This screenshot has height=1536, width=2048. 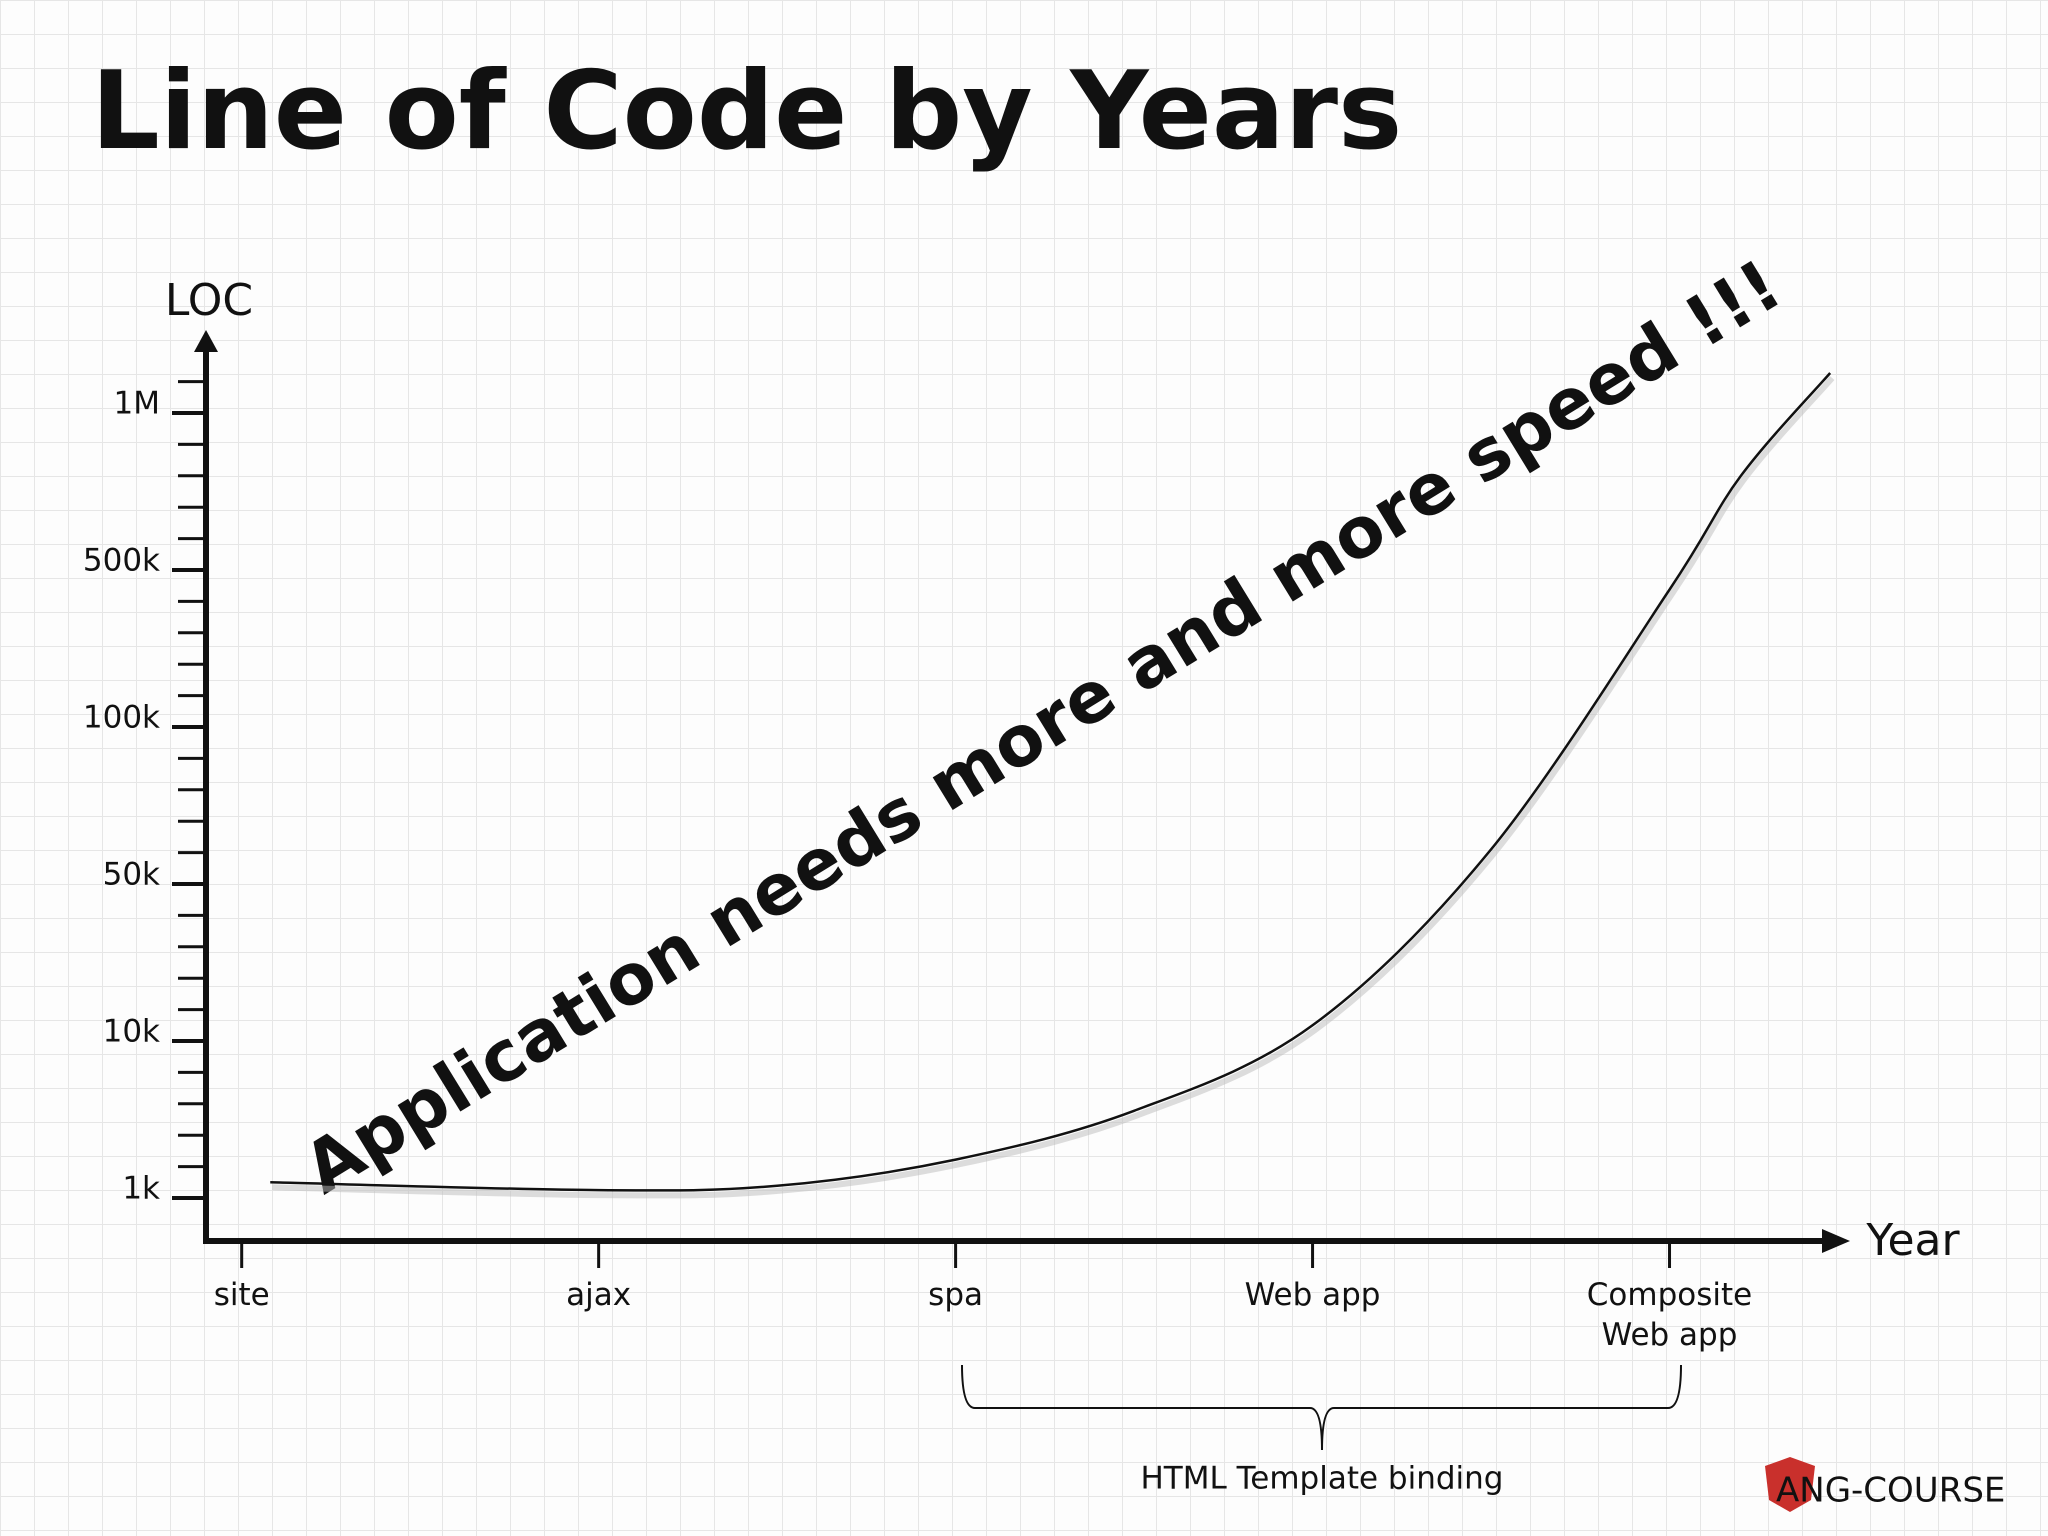 What do you see at coordinates (1322, 1479) in the screenshot?
I see `bracket-label: HTML Template binding` at bounding box center [1322, 1479].